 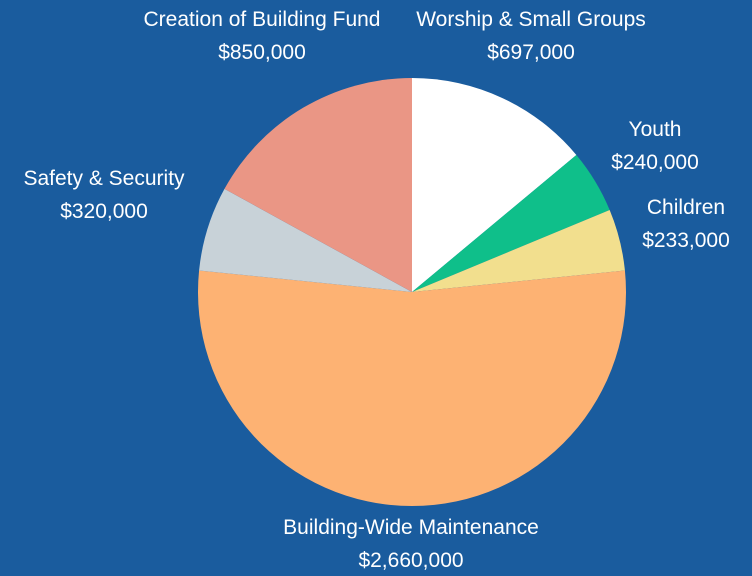 I want to click on label-worship-value: $697,000, so click(x=531, y=52).